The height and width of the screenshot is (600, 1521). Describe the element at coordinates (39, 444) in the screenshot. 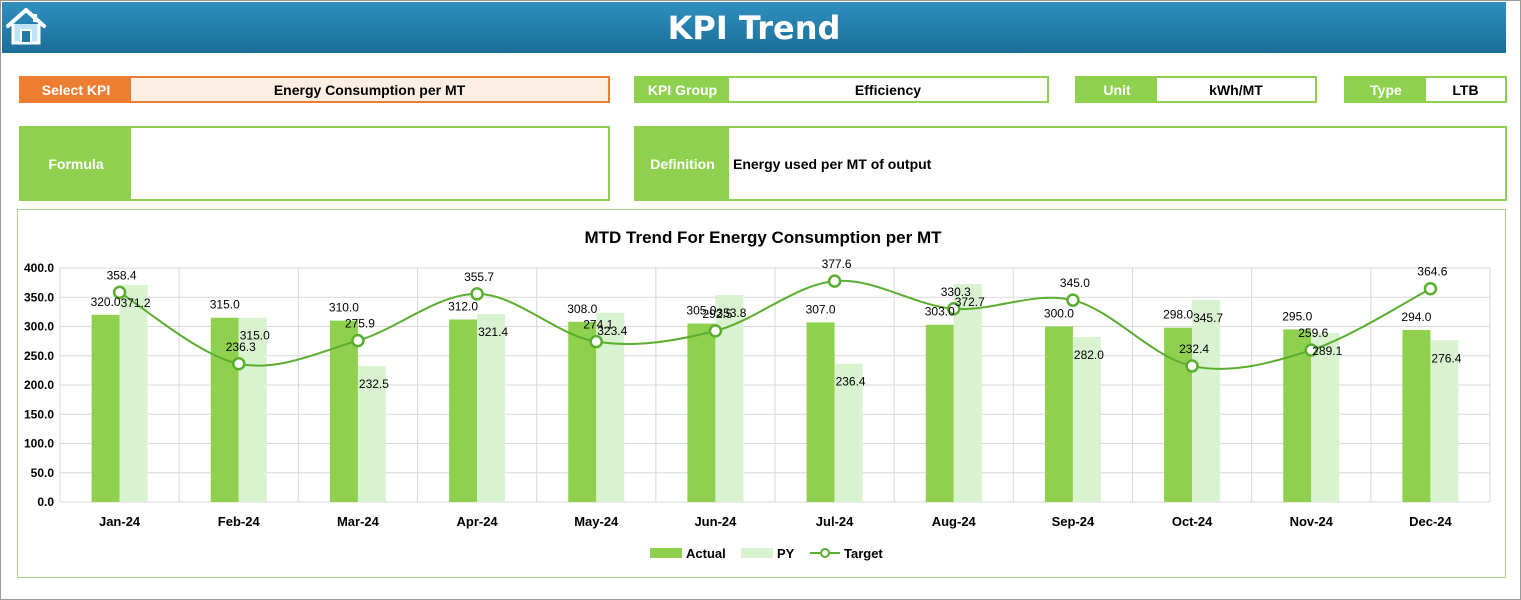

I see `y-tick-label: 100.0` at that location.